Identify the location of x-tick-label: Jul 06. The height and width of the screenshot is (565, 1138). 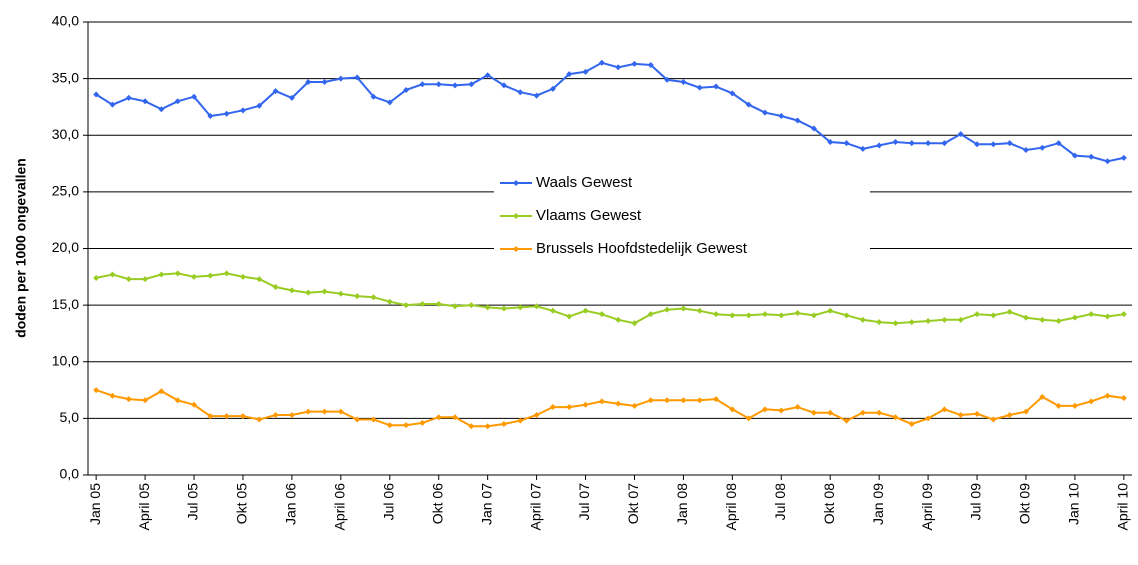
(388, 502).